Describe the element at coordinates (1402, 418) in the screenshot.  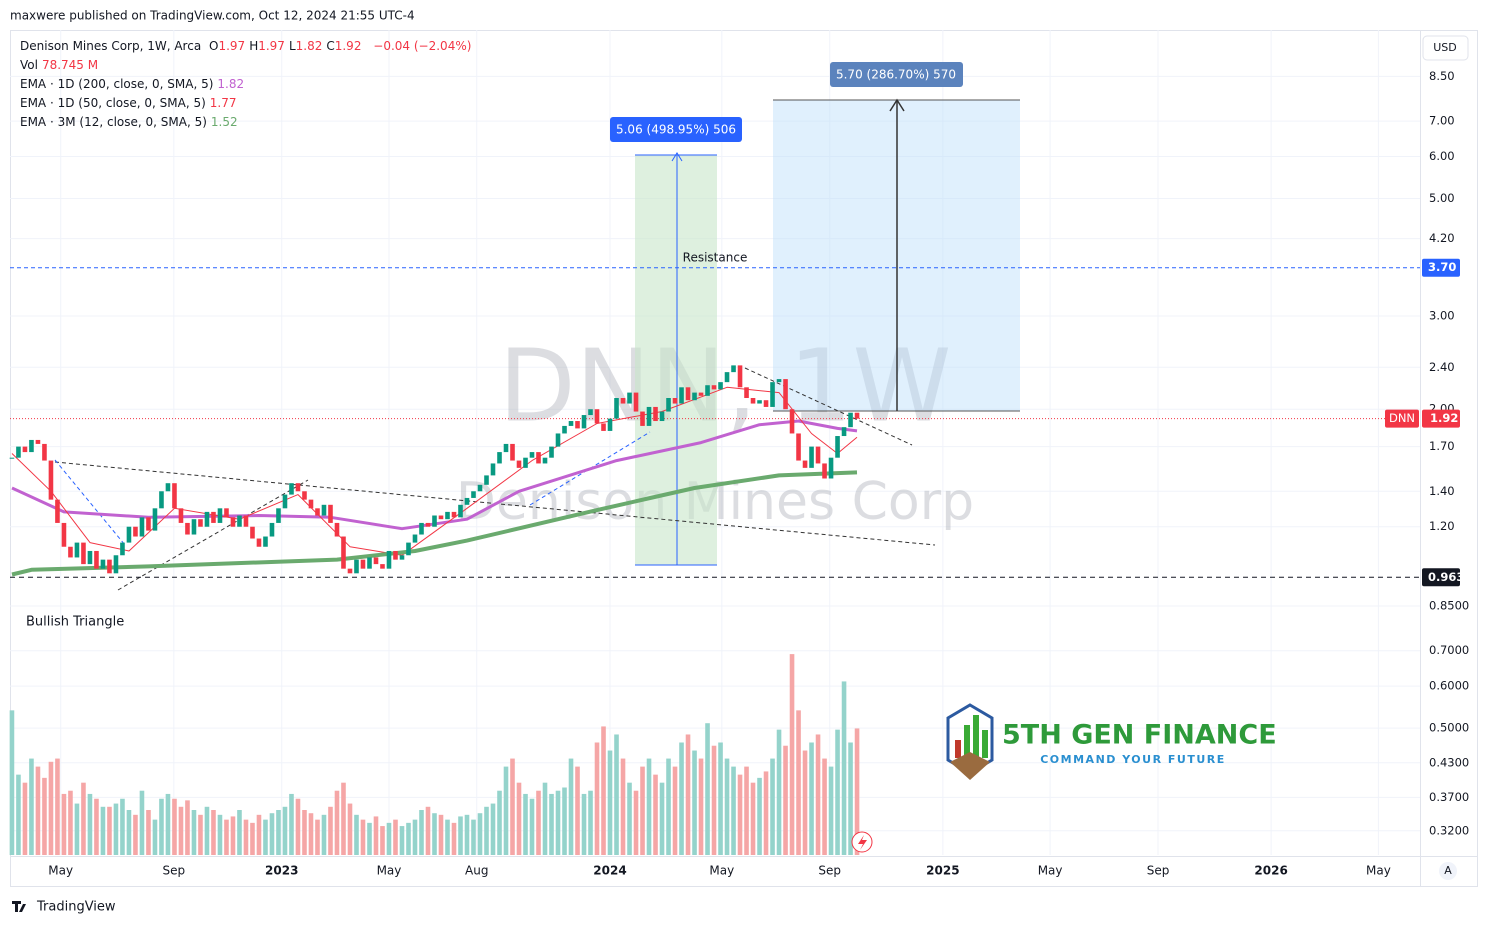
I see `last-price-name-badge` at that location.